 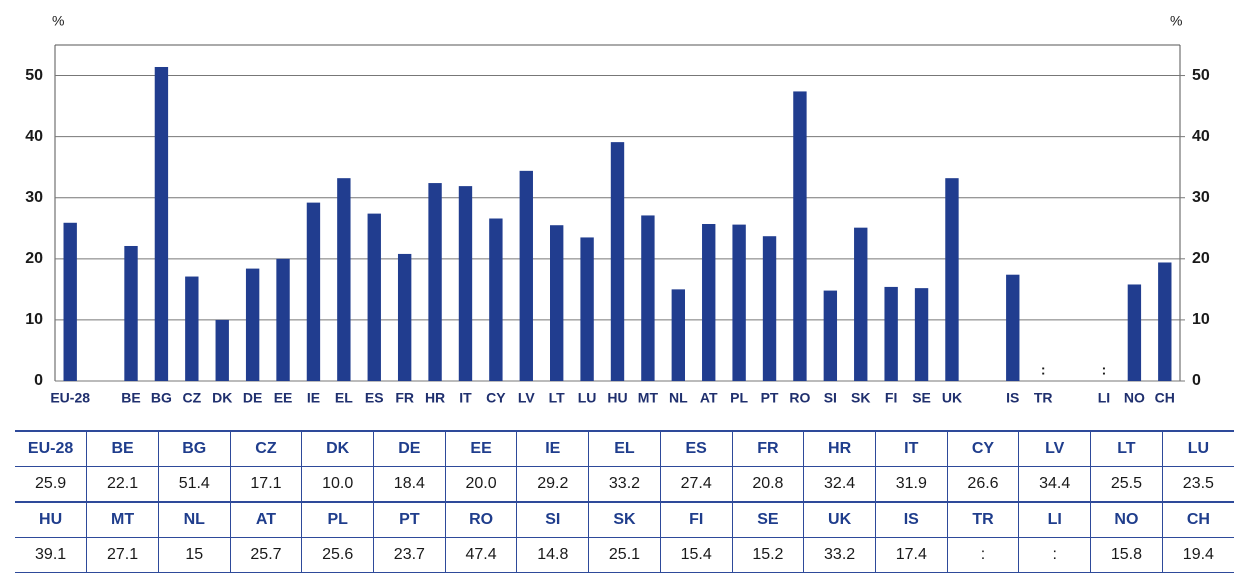 I want to click on x-tick-label: CY, so click(x=496, y=398).